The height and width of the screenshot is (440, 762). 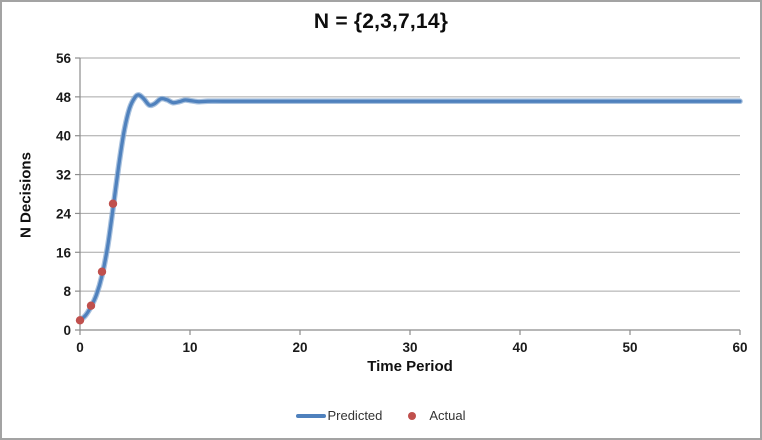 I want to click on y-axis-title: N Decisions, so click(x=26, y=195).